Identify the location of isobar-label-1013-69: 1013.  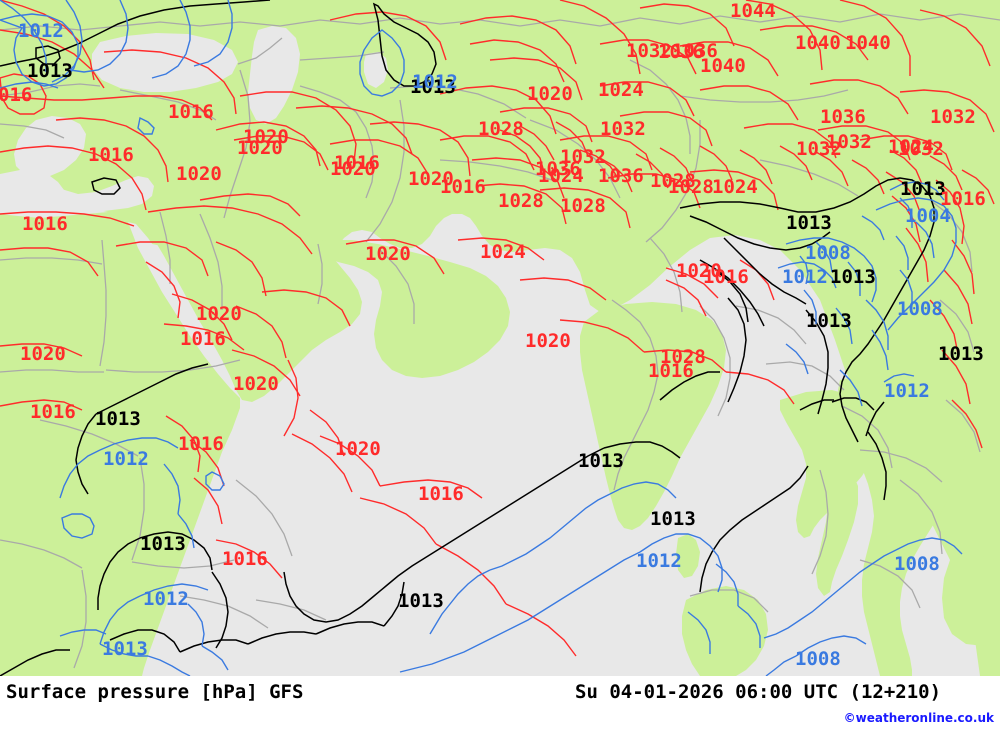
(163, 544).